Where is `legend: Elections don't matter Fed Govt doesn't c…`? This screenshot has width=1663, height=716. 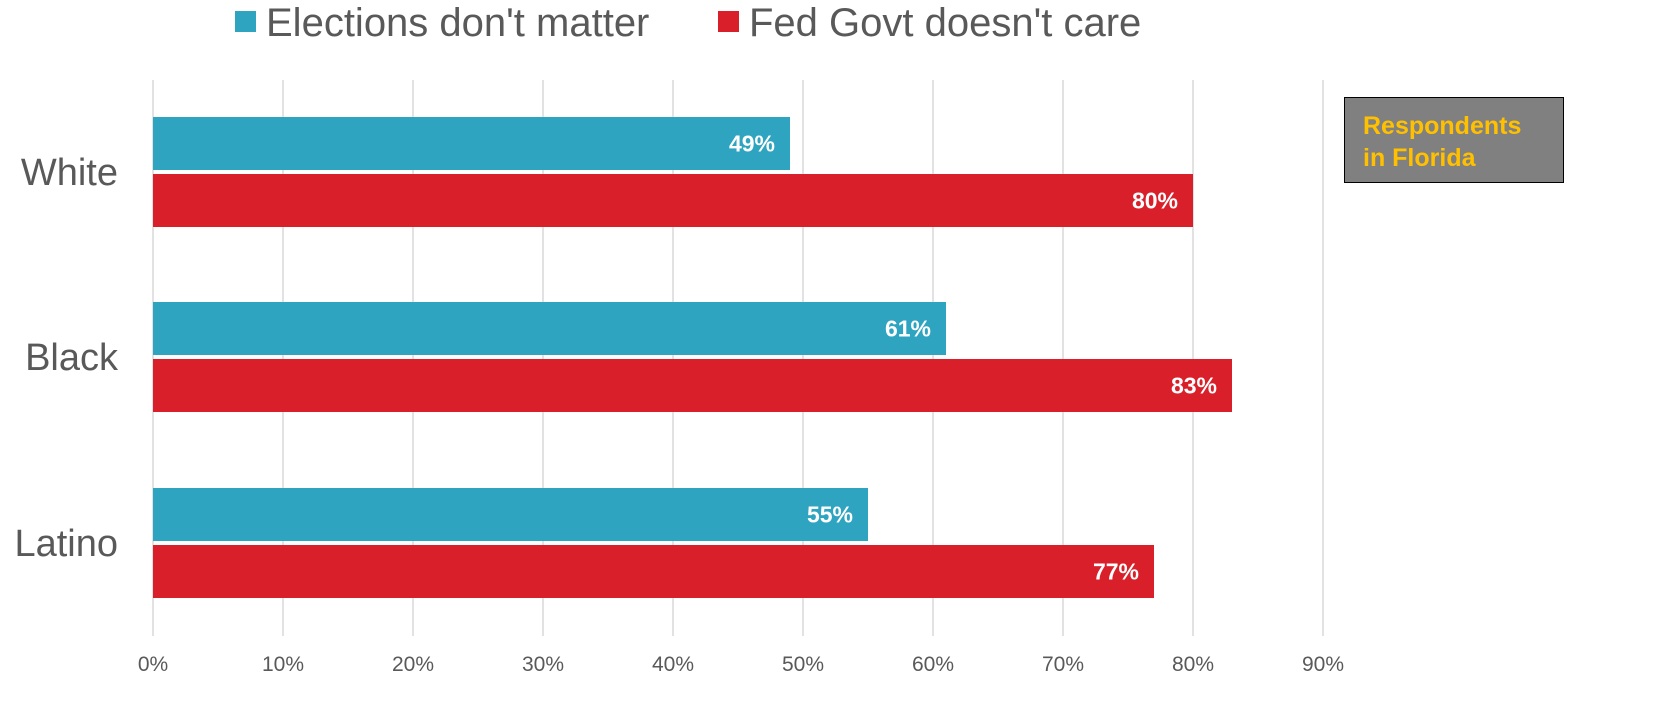
legend: Elections don't matter Fed Govt doesn't c… is located at coordinates (688, 23).